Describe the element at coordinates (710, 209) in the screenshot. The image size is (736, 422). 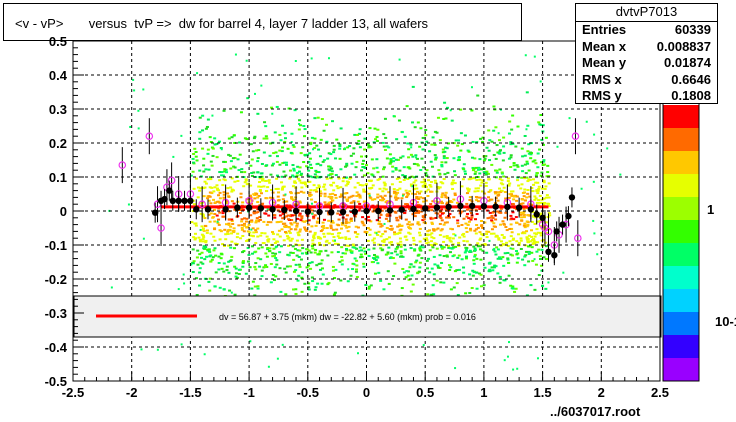
I see `colorbar-label: 1` at that location.